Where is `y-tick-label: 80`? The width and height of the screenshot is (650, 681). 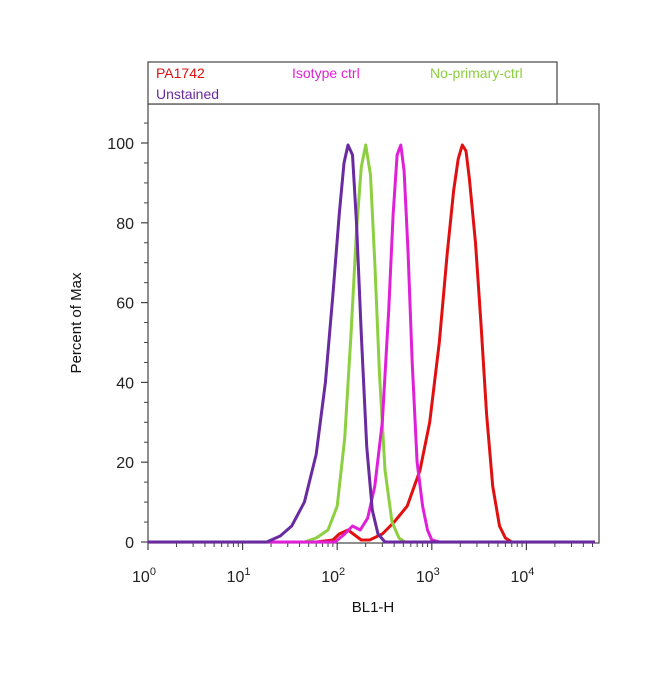 y-tick-label: 80 is located at coordinates (125, 224).